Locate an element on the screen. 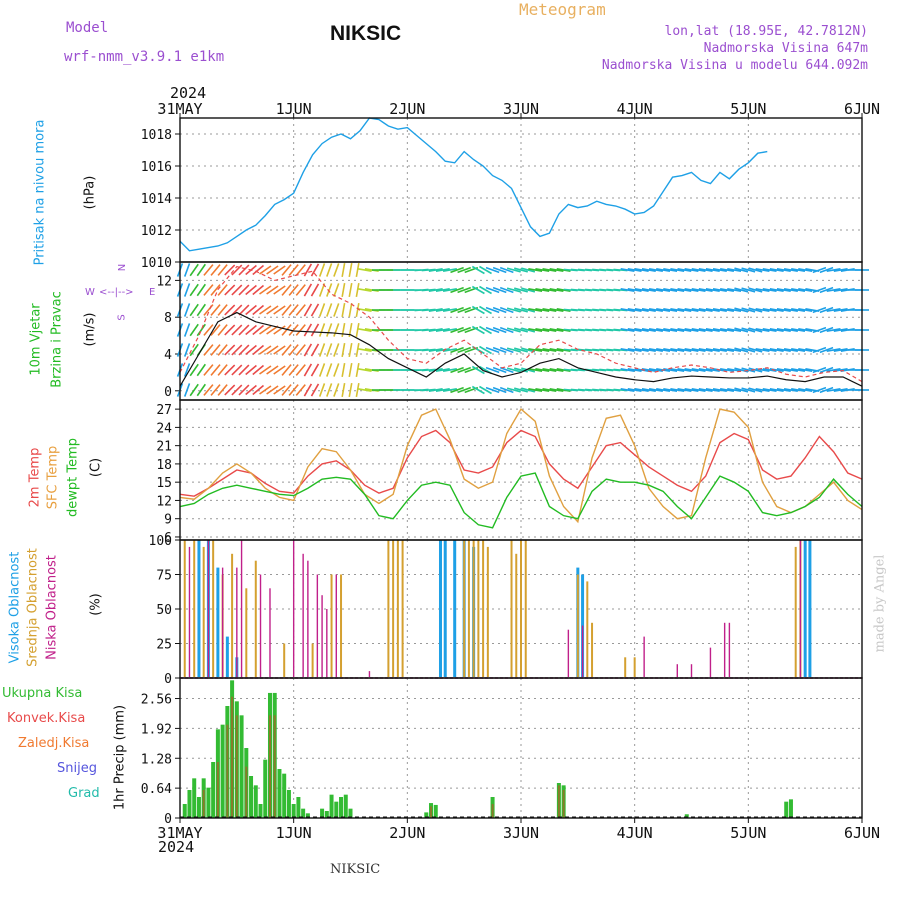 Image resolution: width=900 pixels, height=900 pixels. compass-icon: N W <--|--> E S is located at coordinates (120, 292).